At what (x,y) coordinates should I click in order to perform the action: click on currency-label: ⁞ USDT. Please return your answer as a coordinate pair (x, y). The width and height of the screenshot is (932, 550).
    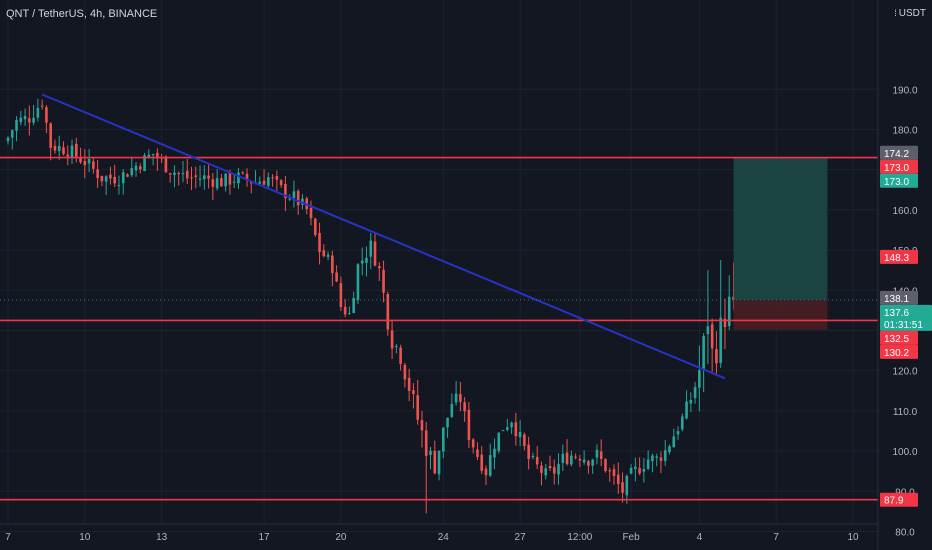
    Looking at the image, I should click on (910, 13).